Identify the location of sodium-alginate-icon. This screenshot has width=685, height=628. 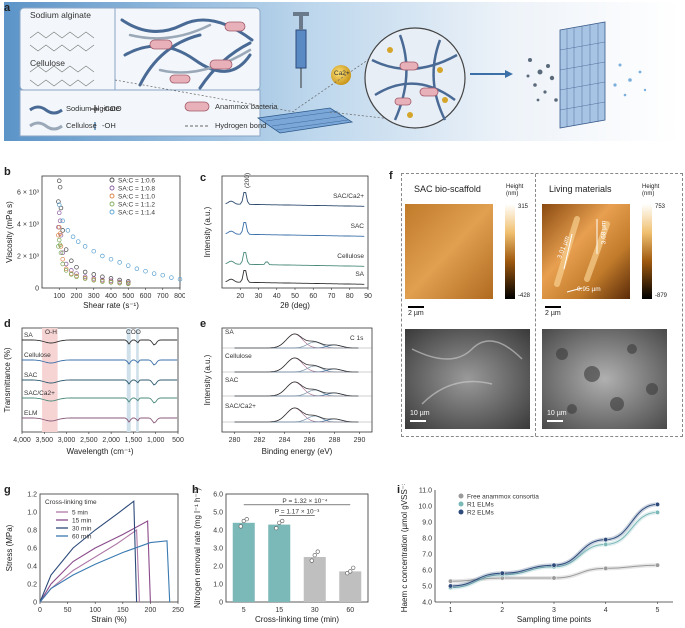
(46, 110).